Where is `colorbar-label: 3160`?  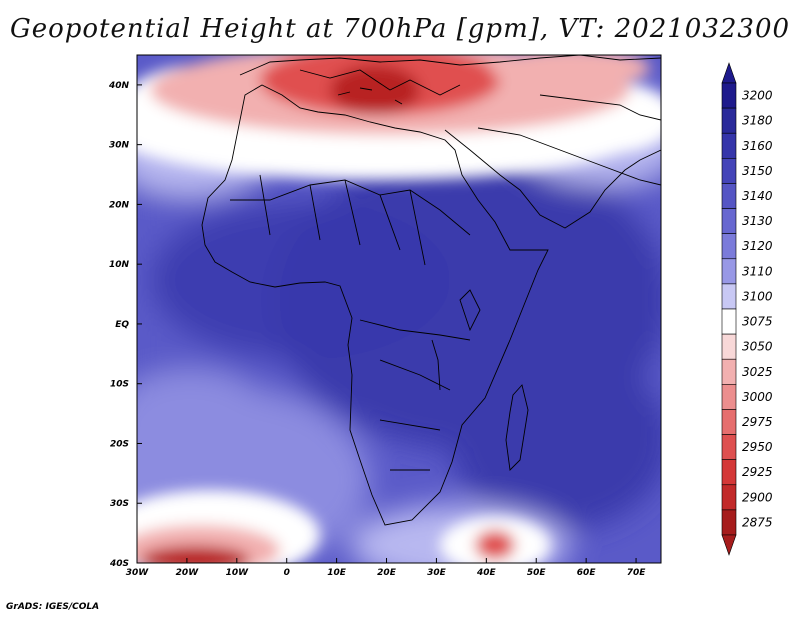 colorbar-label: 3160 is located at coordinates (757, 146).